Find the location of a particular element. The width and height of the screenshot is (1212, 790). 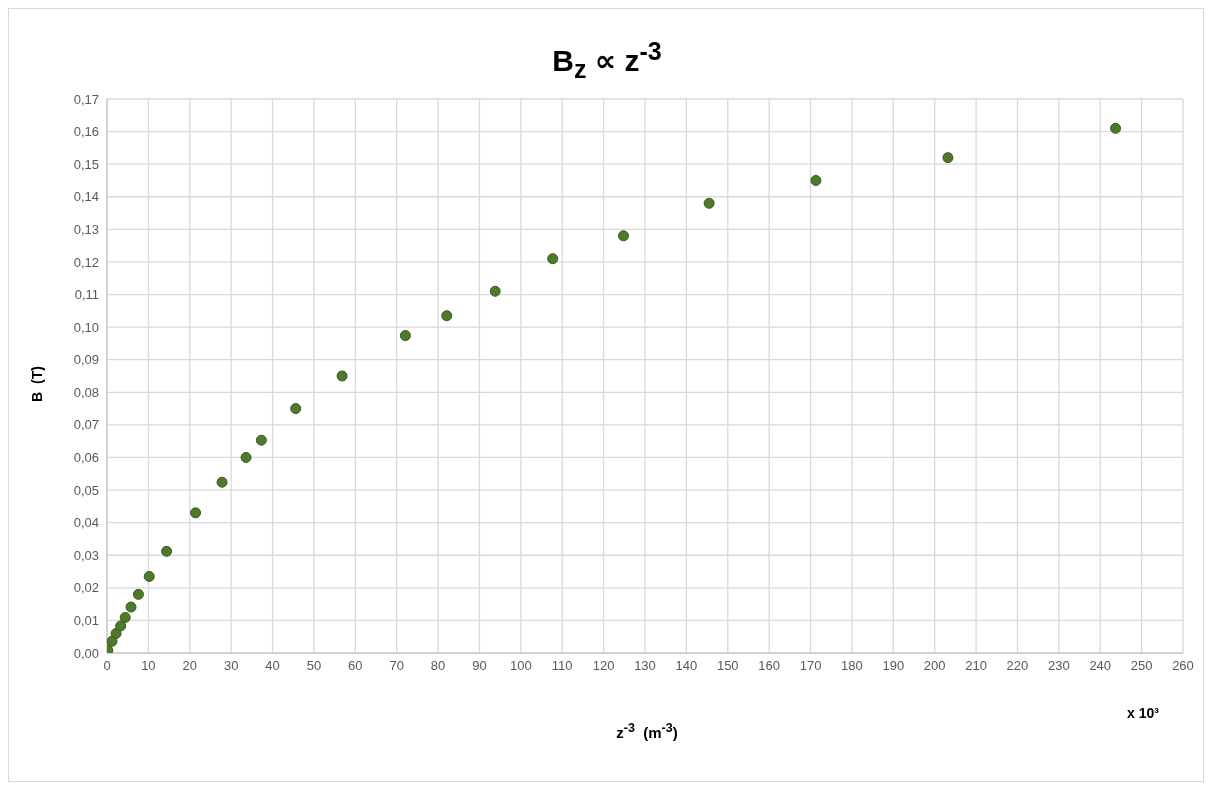

x-tick-label: 90 is located at coordinates (479, 666).